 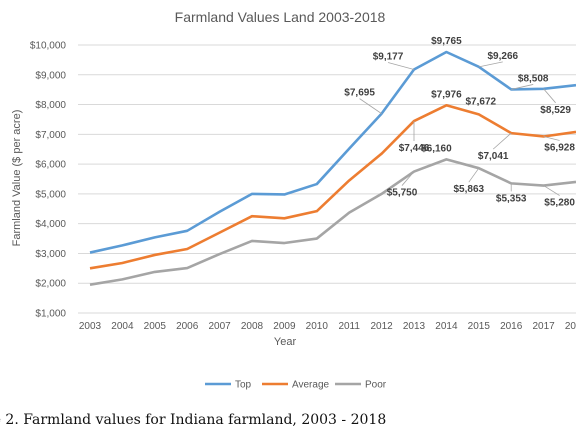 I want to click on legend-label-average: Average, so click(x=311, y=385).